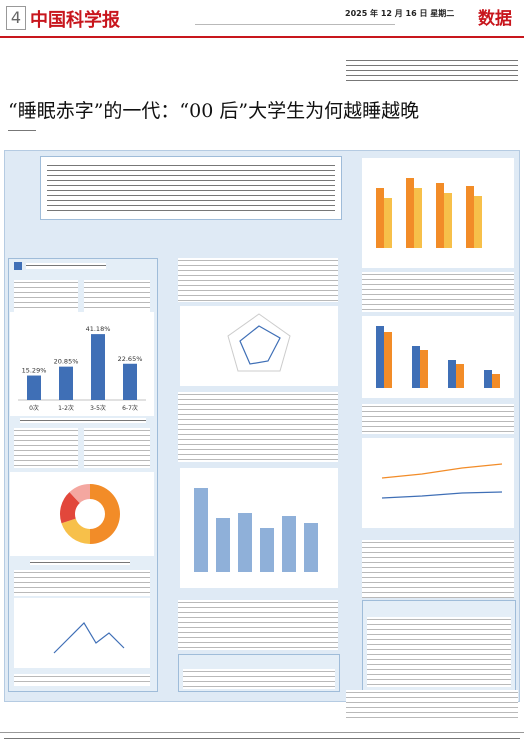 The height and width of the screenshot is (748, 524). Describe the element at coordinates (130, 408) in the screenshot. I see `category-label: 6-7次` at that location.